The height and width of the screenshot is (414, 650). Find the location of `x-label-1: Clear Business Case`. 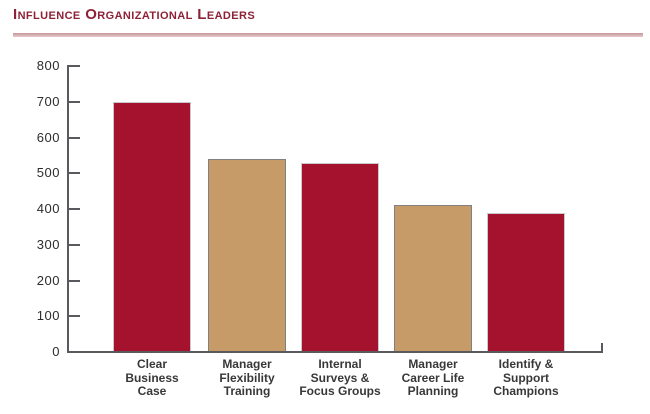

x-label-1: Clear Business Case is located at coordinates (152, 378).